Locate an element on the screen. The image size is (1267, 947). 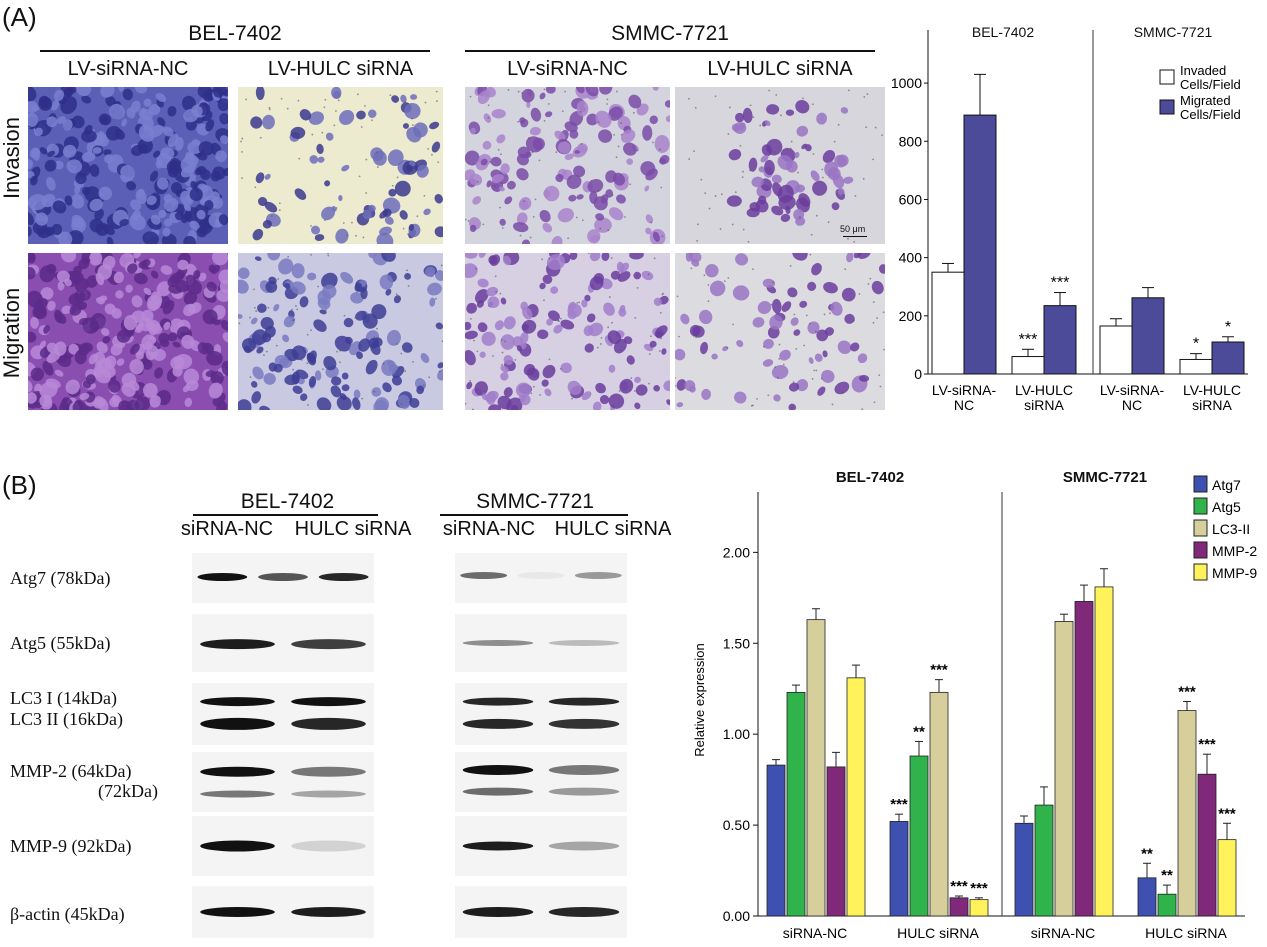
panel-b-group-line-smmc is located at coordinates (534, 515).